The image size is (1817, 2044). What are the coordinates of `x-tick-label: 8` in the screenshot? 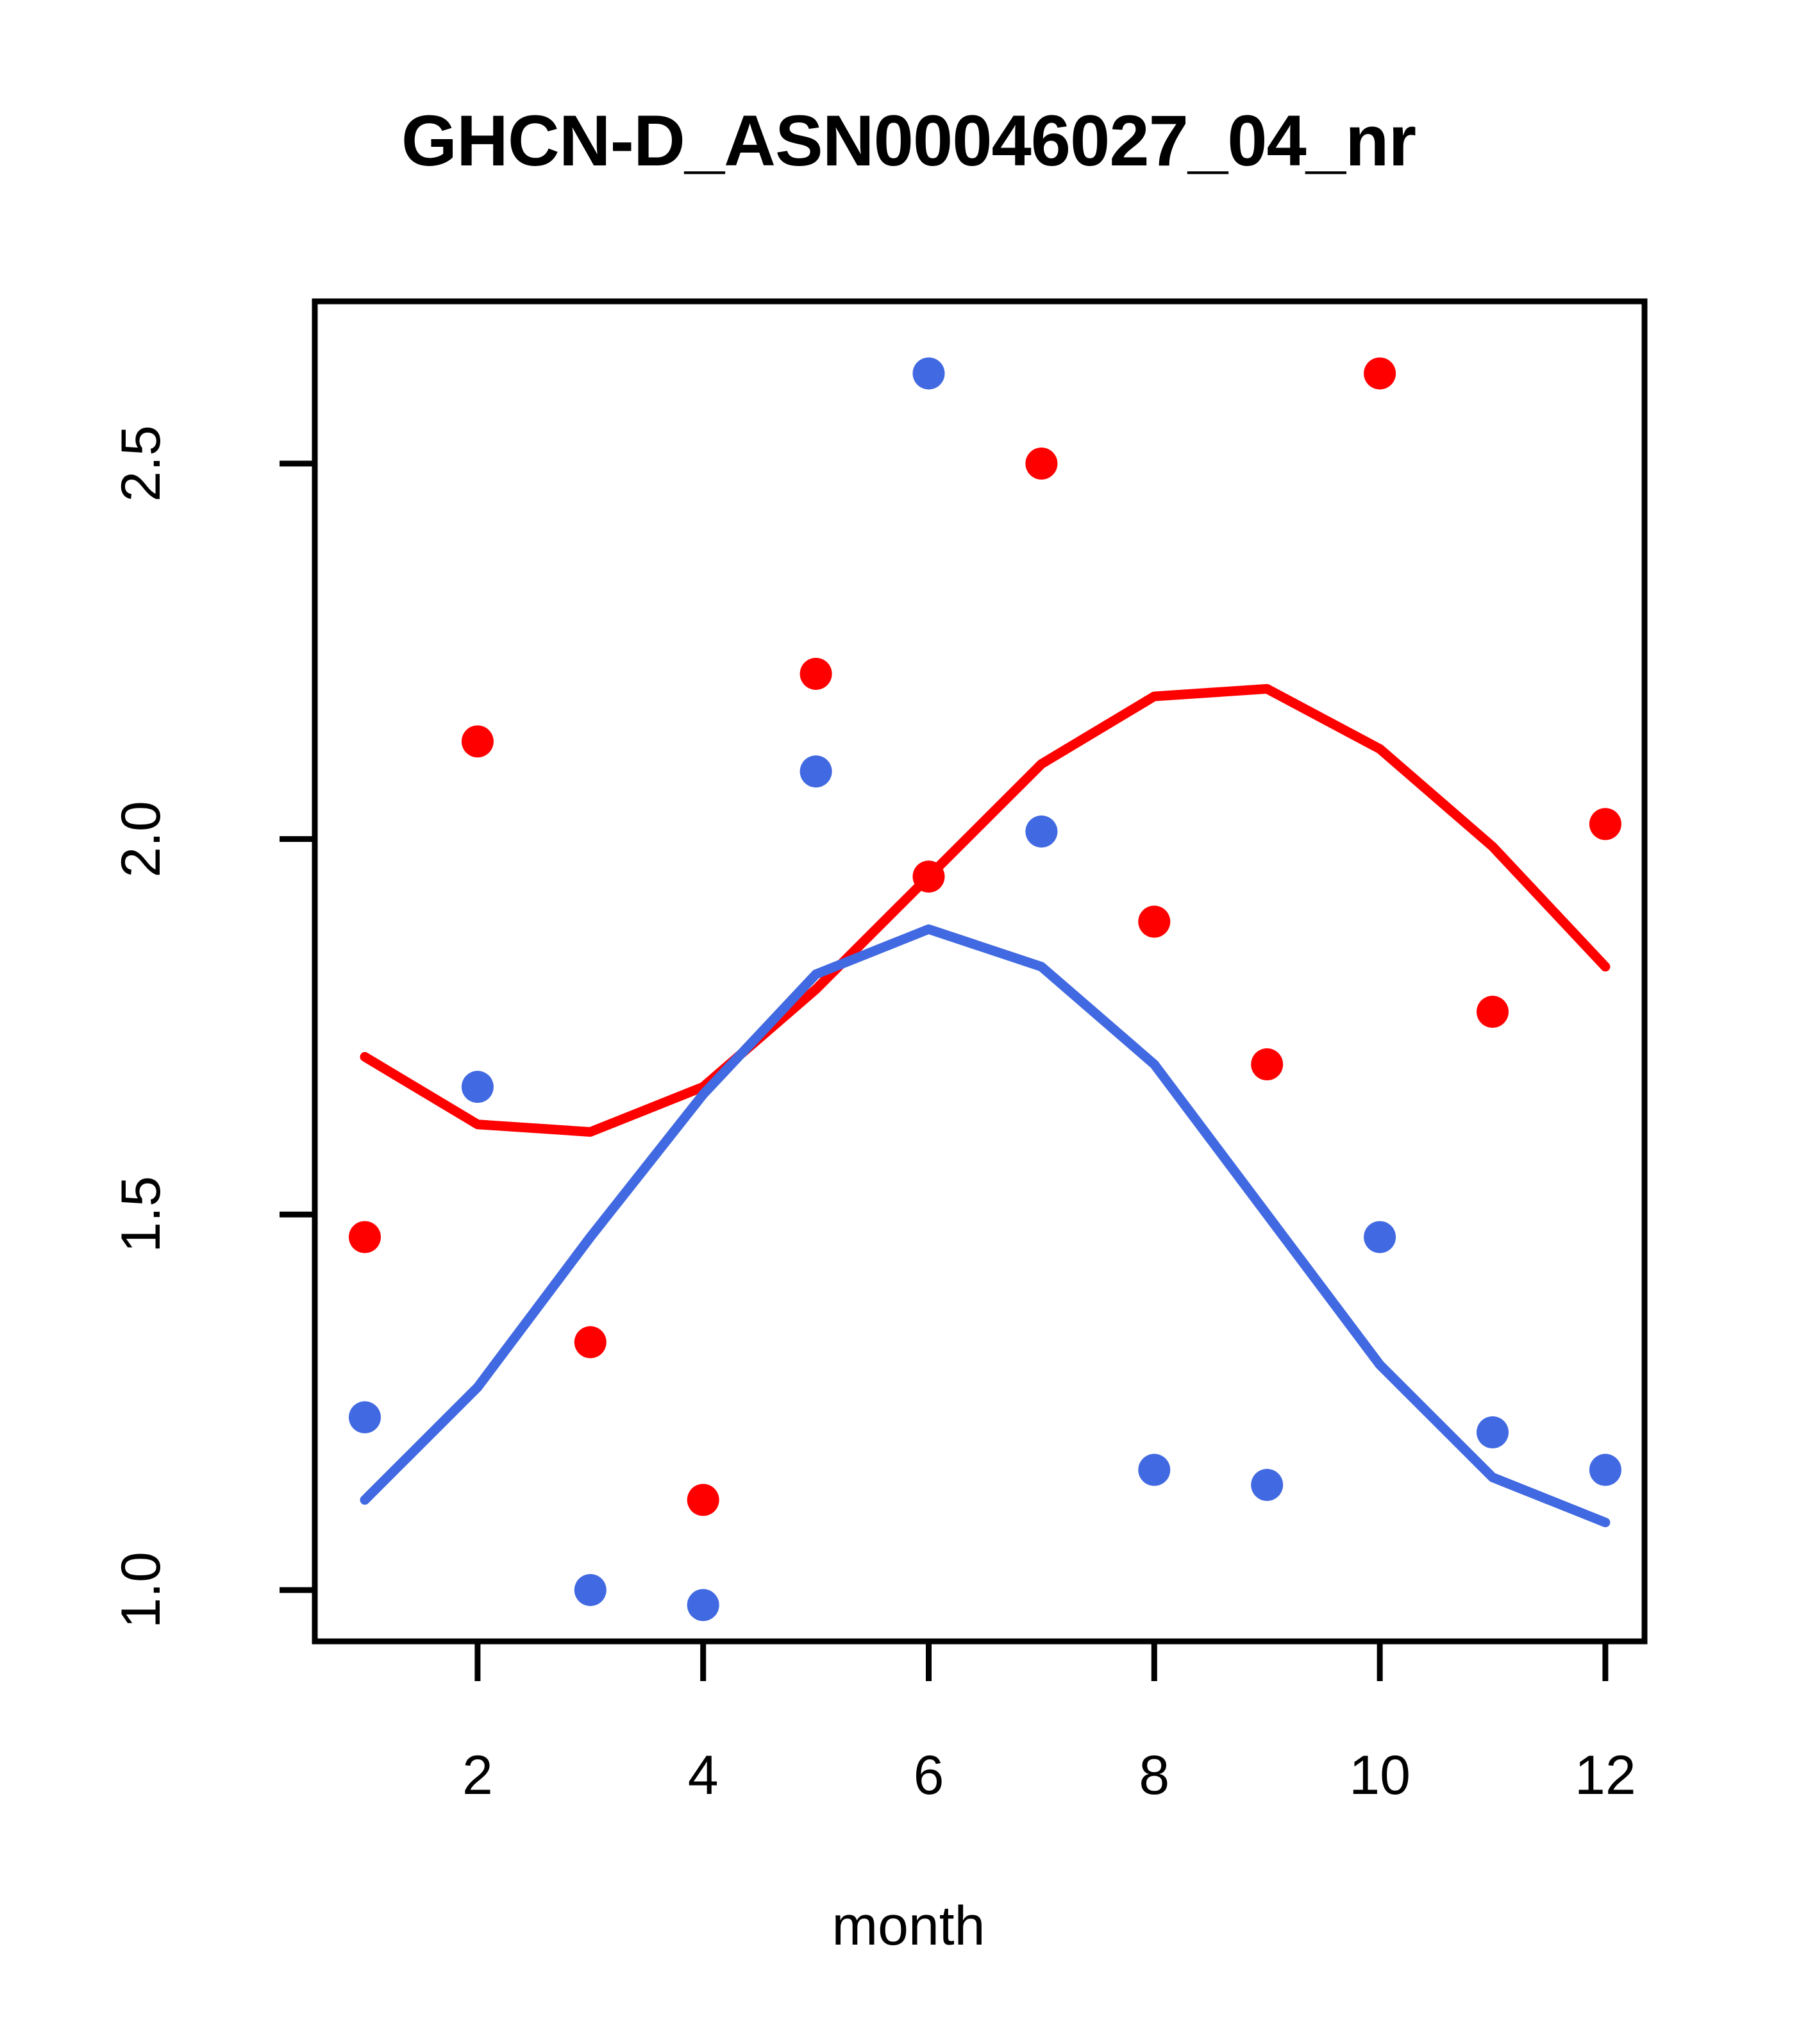 It's located at (1154, 1775).